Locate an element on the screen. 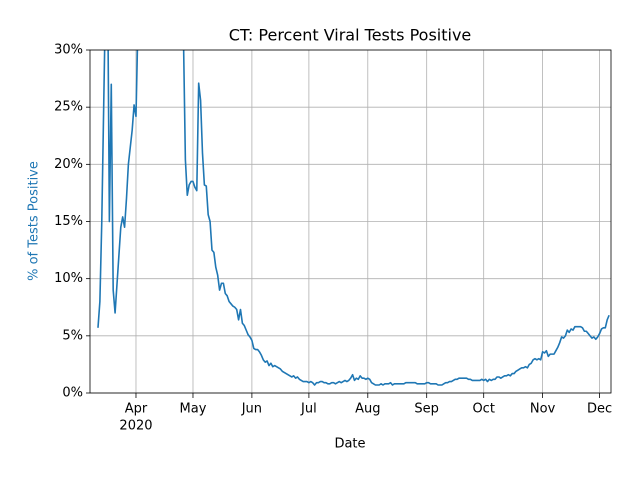 The image size is (640, 480). chart-title: CT: Percent Viral Tests Positive is located at coordinates (350, 35).